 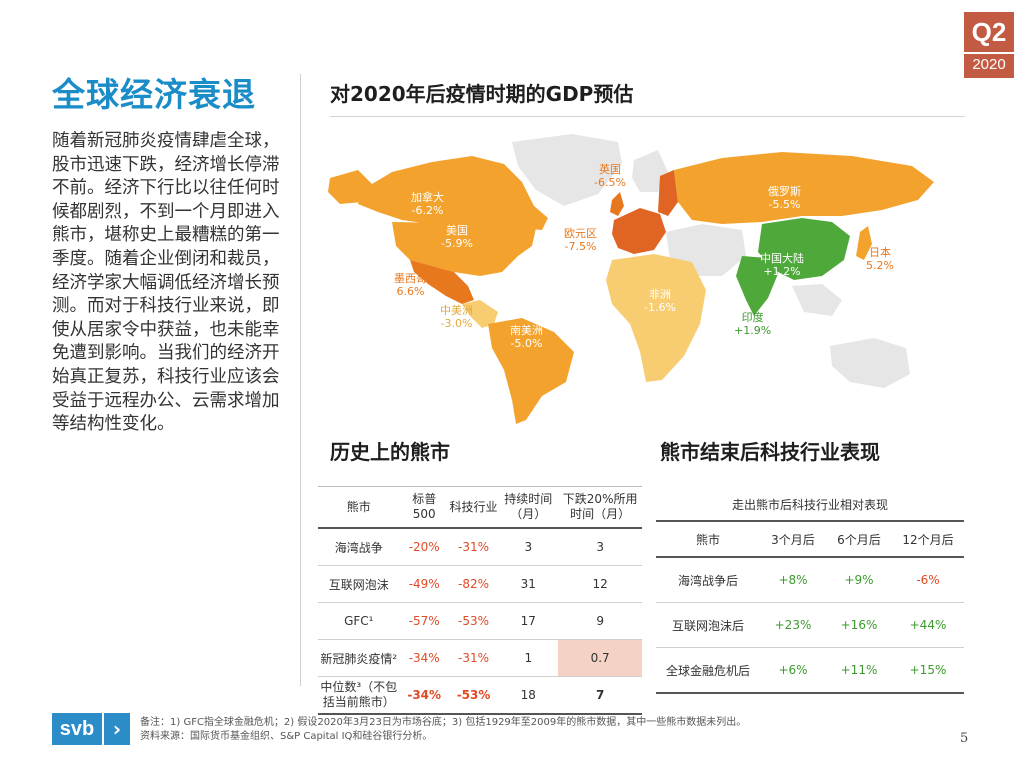 I want to click on cell-sp500: -49%, so click(x=424, y=584).